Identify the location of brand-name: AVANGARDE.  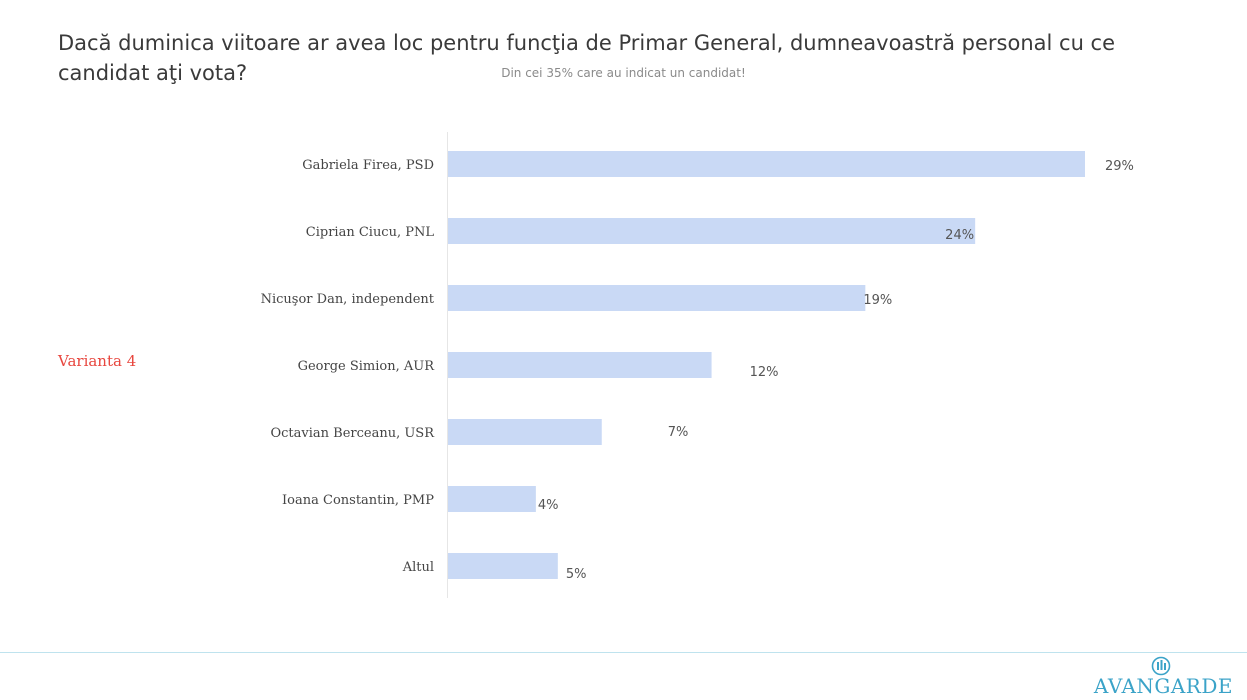
(1163, 686).